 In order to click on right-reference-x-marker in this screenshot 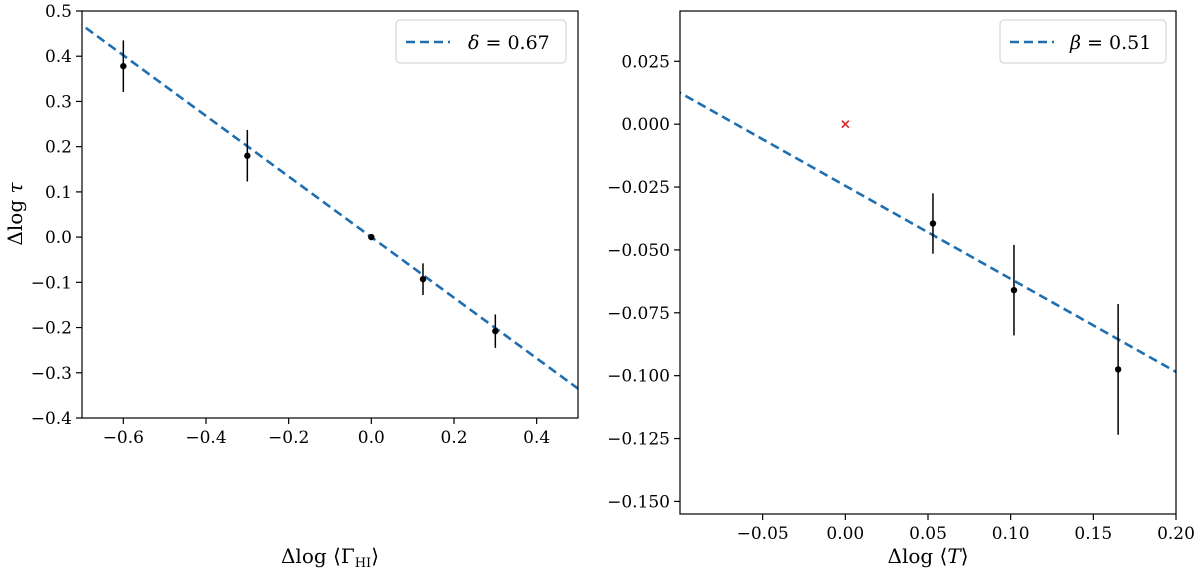, I will do `click(845, 124)`.